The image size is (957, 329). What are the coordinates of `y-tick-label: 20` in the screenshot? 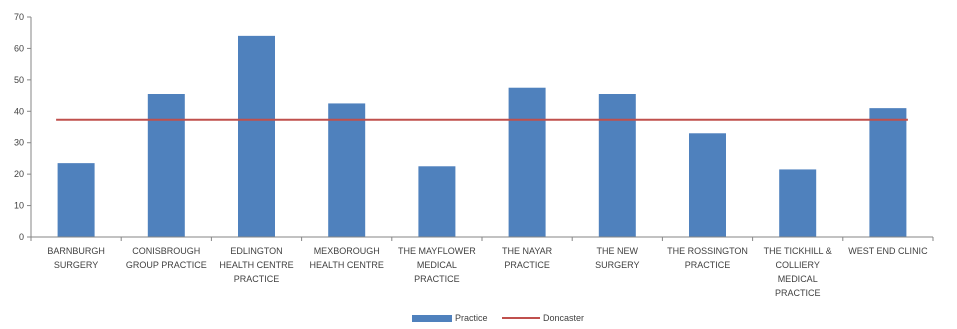 It's located at (19, 174).